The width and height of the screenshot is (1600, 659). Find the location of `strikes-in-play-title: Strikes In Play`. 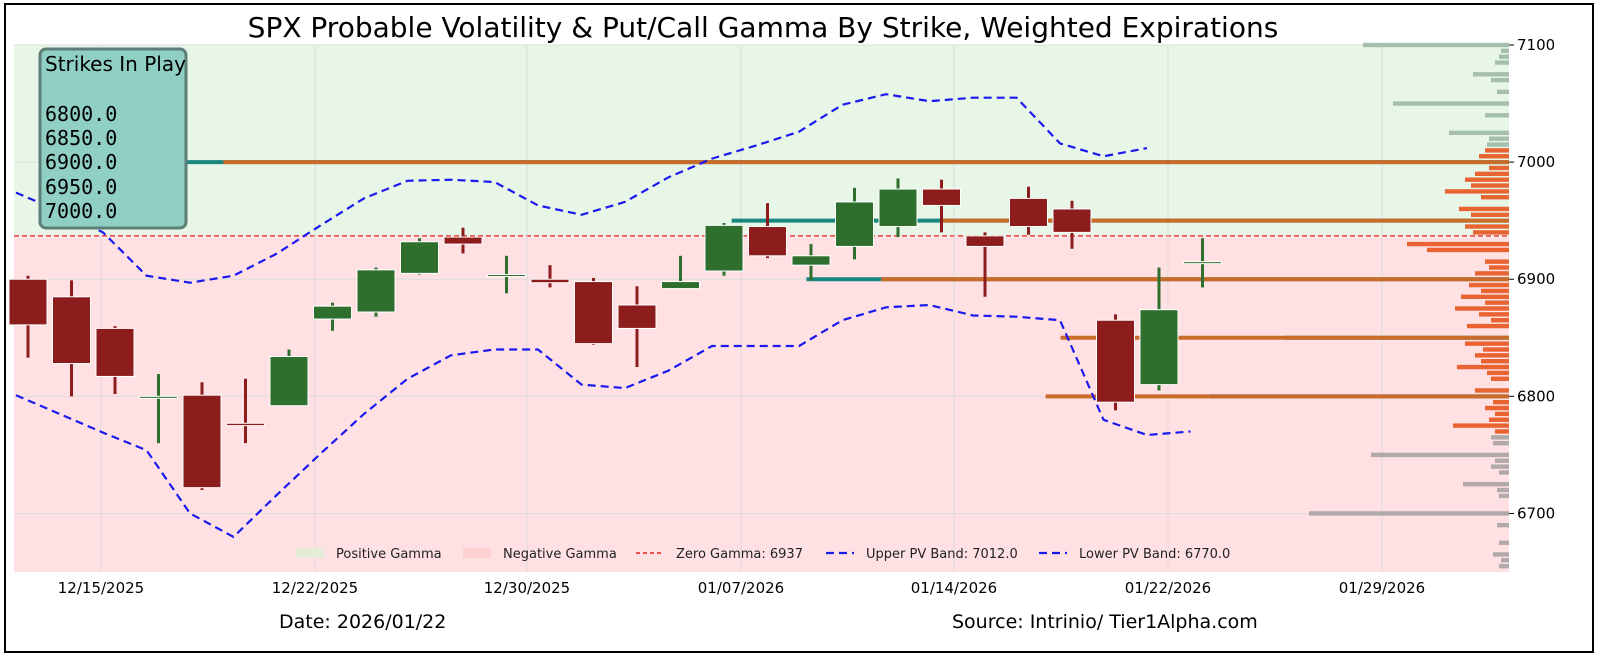

strikes-in-play-title: Strikes In Play is located at coordinates (115, 64).